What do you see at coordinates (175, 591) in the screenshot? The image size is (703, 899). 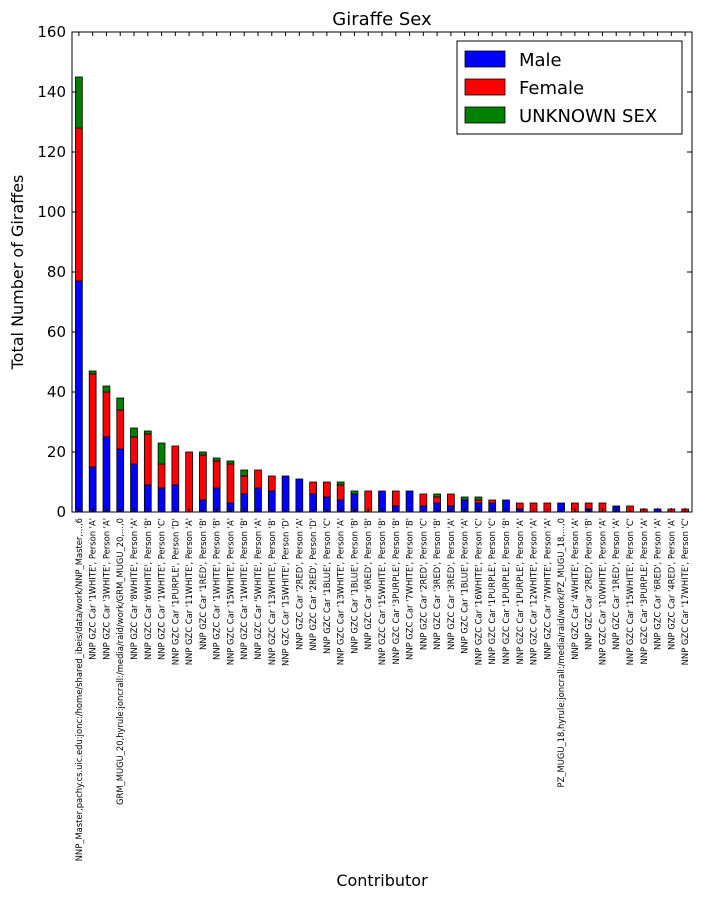 I see `x-tick-label: NNP GZC Car '1PURPLE', Person 'D'` at bounding box center [175, 591].